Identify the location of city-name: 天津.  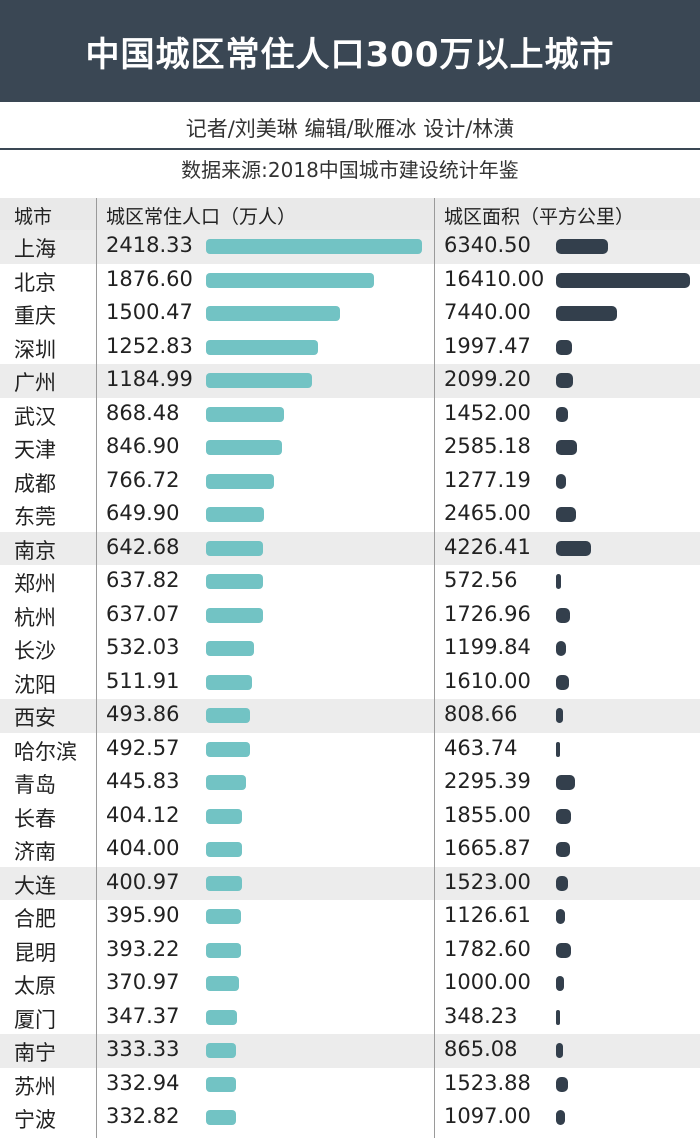
(35, 450).